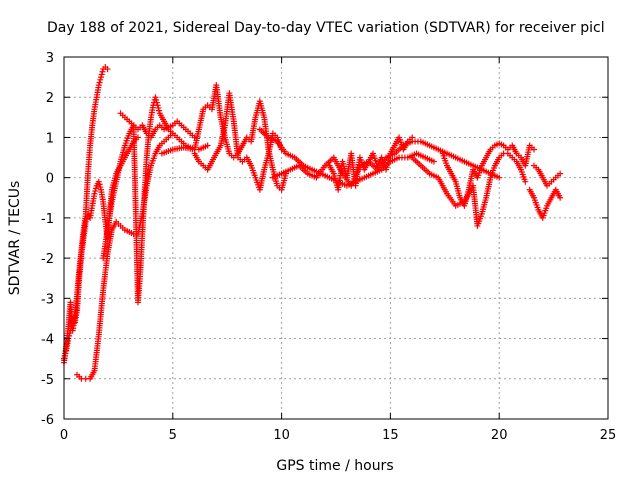  Describe the element at coordinates (281, 435) in the screenshot. I see `x-tick-label: 10` at that location.